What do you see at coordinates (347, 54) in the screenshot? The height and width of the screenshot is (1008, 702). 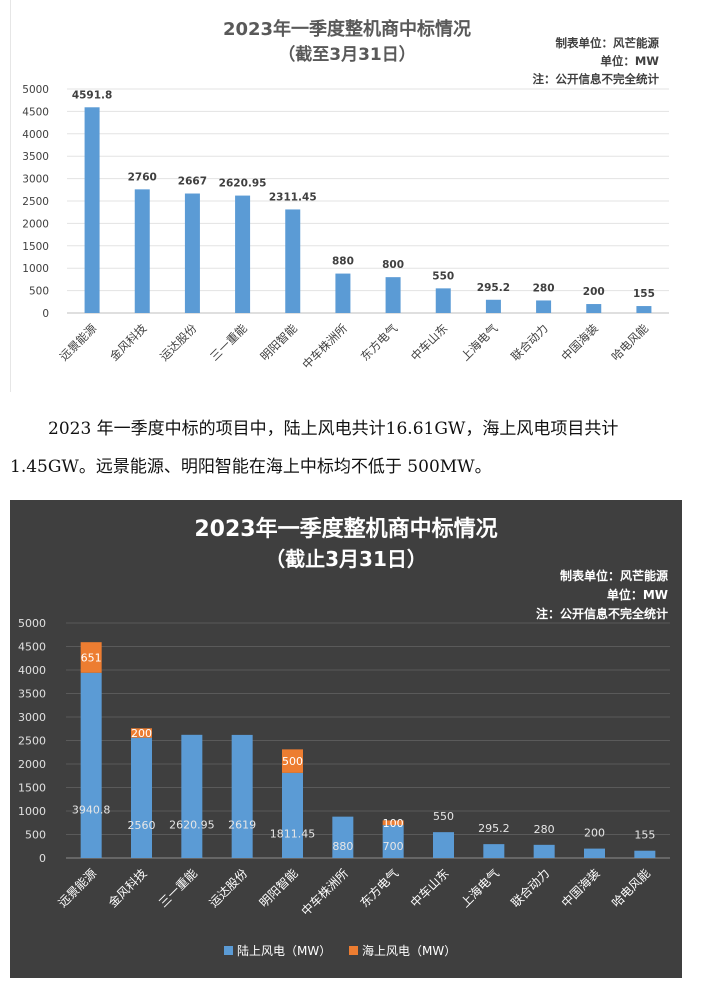 I see `chart-subtitle: （截至3月31日）` at bounding box center [347, 54].